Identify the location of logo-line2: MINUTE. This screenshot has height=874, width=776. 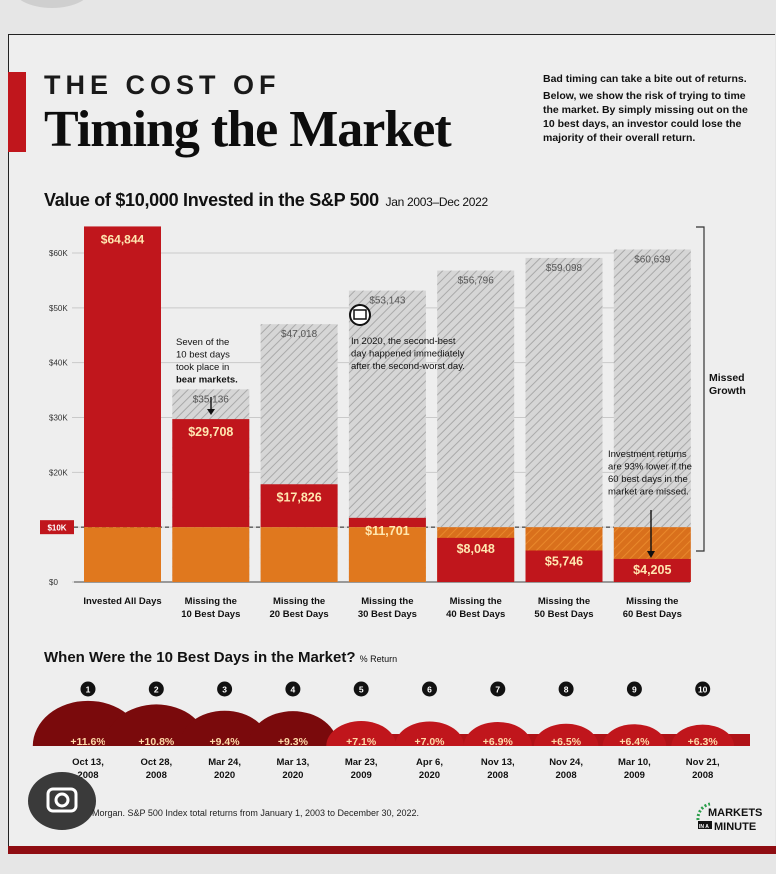
(735, 827).